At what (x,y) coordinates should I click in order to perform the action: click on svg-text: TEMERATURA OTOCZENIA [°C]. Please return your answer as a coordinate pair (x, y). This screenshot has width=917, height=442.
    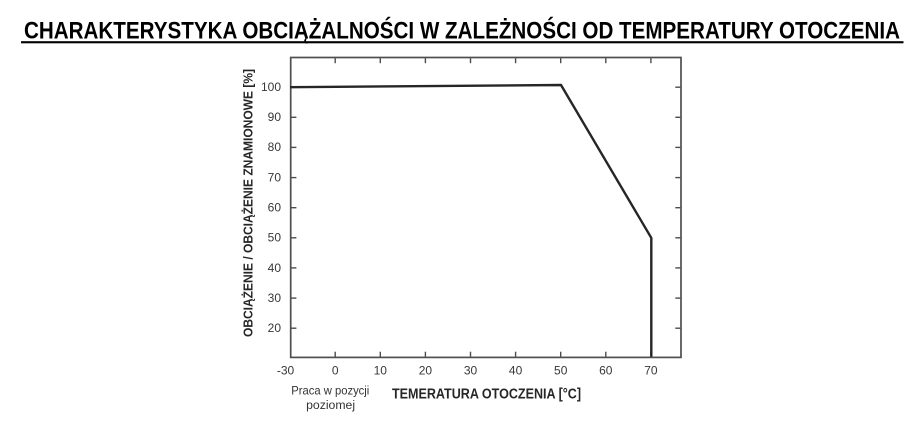
    Looking at the image, I should click on (486, 394).